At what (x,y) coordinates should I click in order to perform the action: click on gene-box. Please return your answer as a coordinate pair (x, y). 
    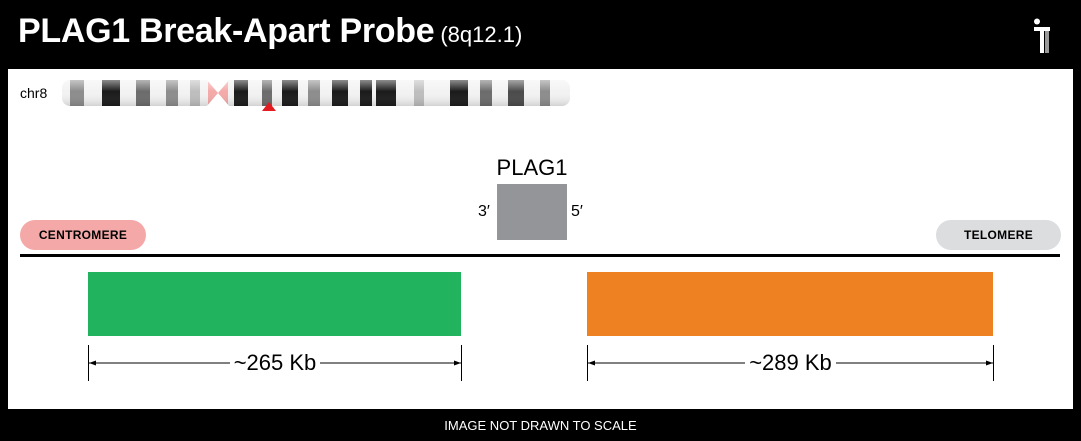
    Looking at the image, I should click on (532, 212).